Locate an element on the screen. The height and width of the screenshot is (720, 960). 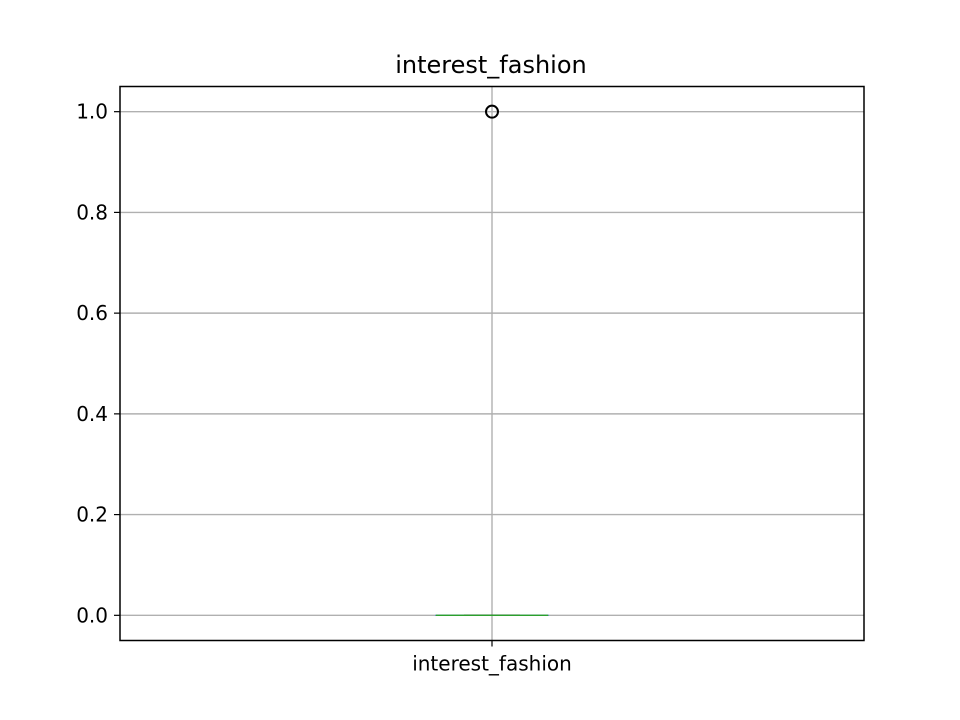
outlier-point is located at coordinates (492, 111).